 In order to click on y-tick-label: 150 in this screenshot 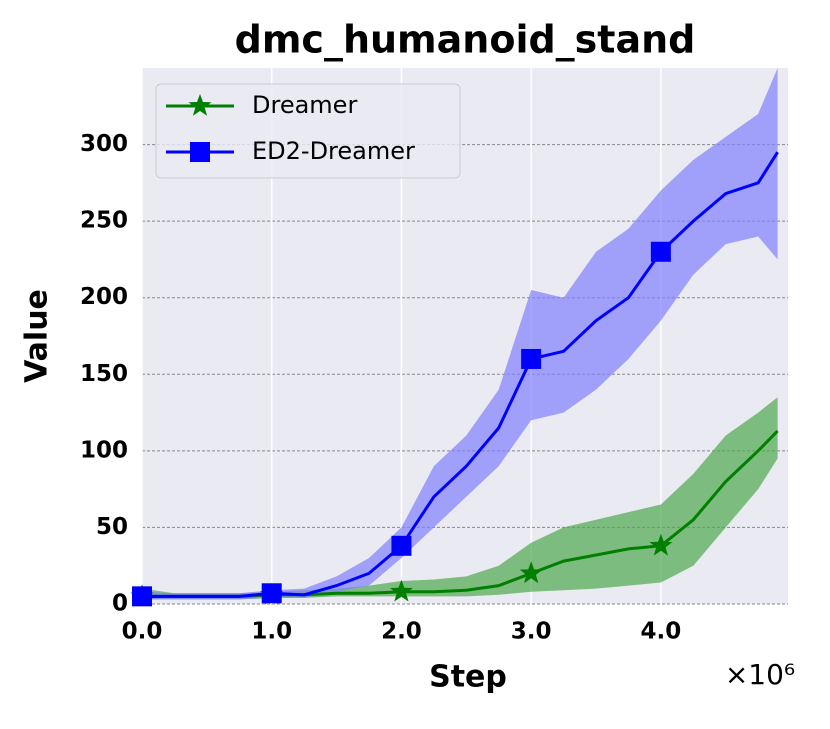, I will do `click(104, 374)`.